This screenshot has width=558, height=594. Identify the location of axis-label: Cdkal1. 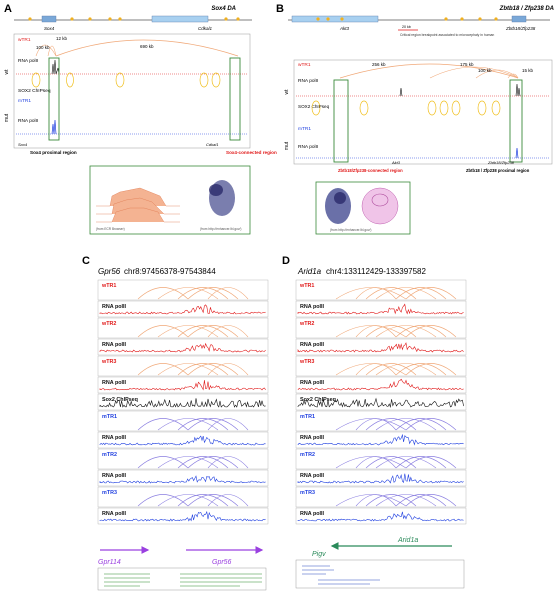
(212, 144).